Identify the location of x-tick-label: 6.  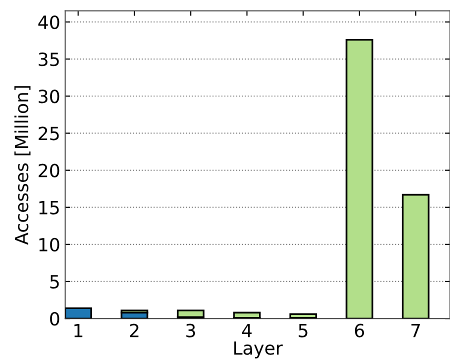
(359, 331).